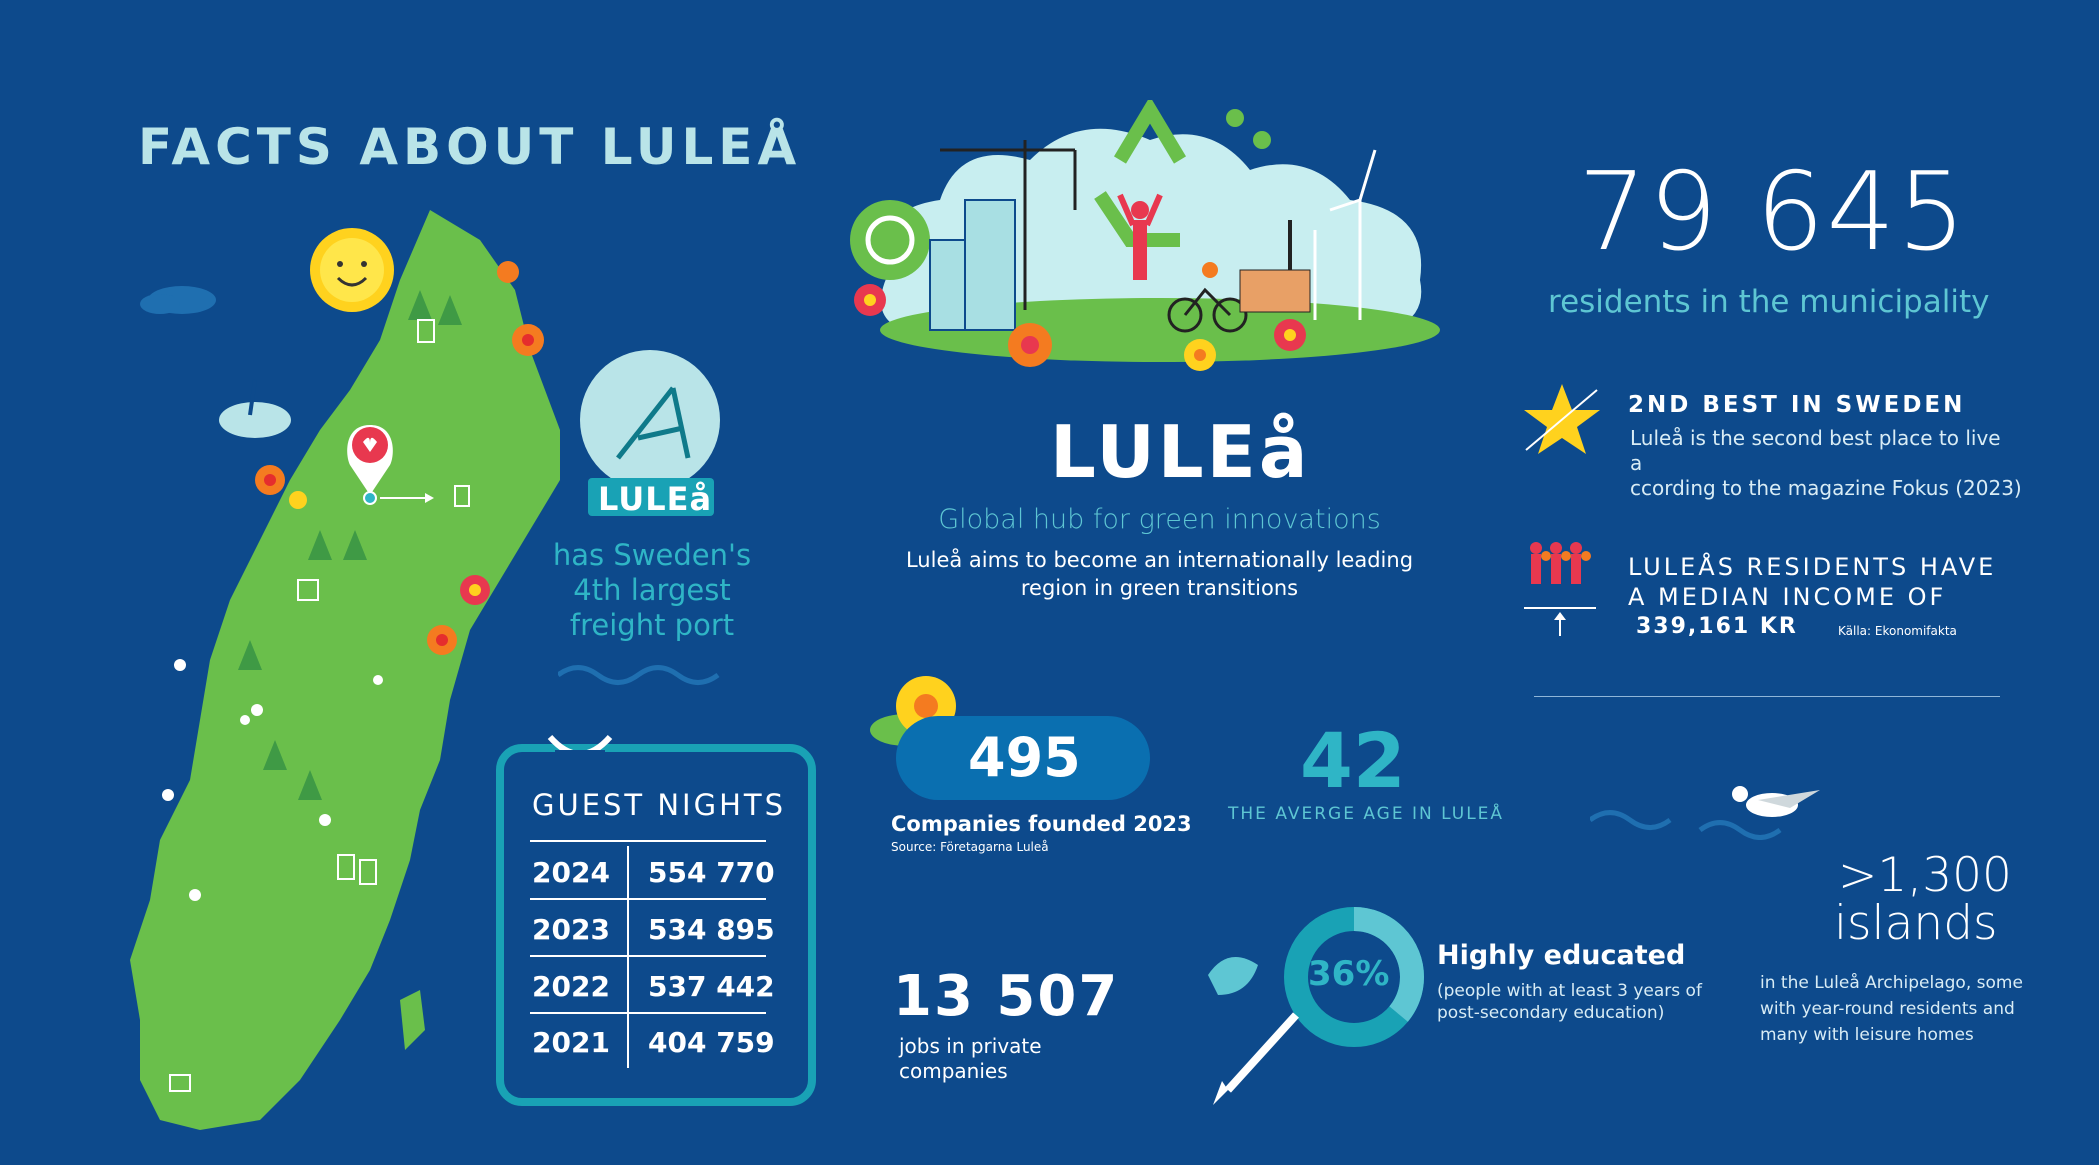 The height and width of the screenshot is (1165, 2099). What do you see at coordinates (1769, 302) in the screenshot?
I see `residents-label: residents in the municipality` at bounding box center [1769, 302].